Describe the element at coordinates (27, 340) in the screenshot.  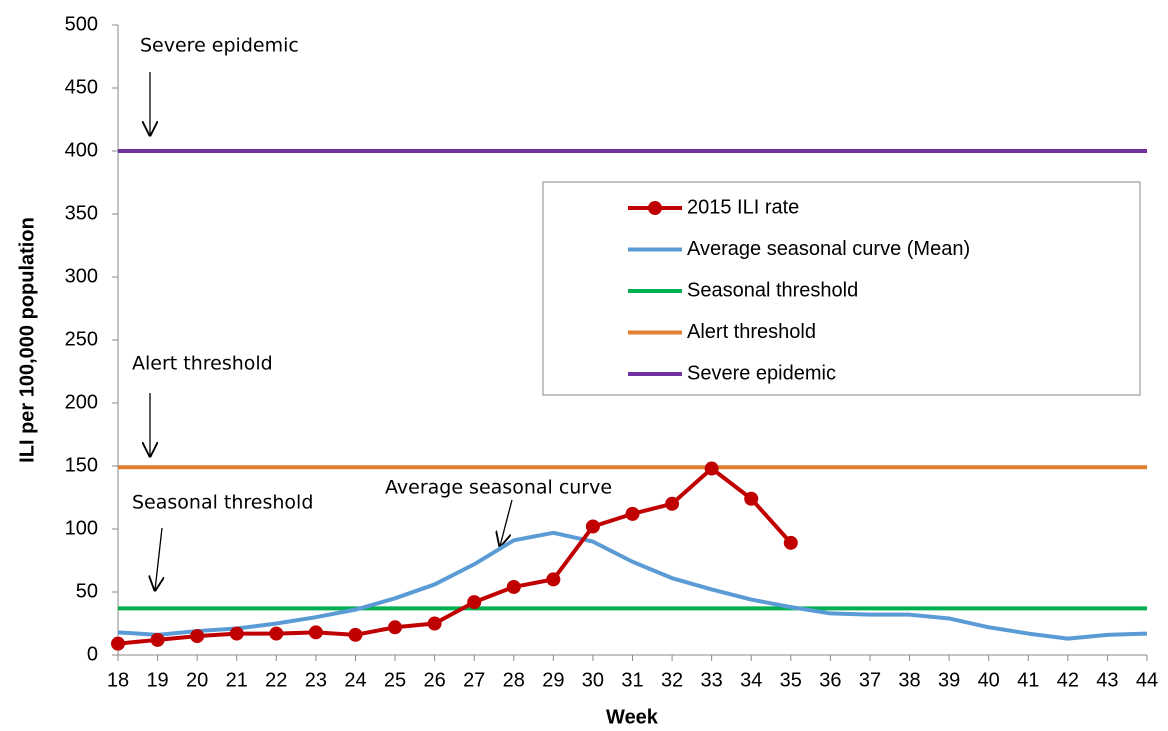
I see `y-axis-label: ILI per 100,000 population` at that location.